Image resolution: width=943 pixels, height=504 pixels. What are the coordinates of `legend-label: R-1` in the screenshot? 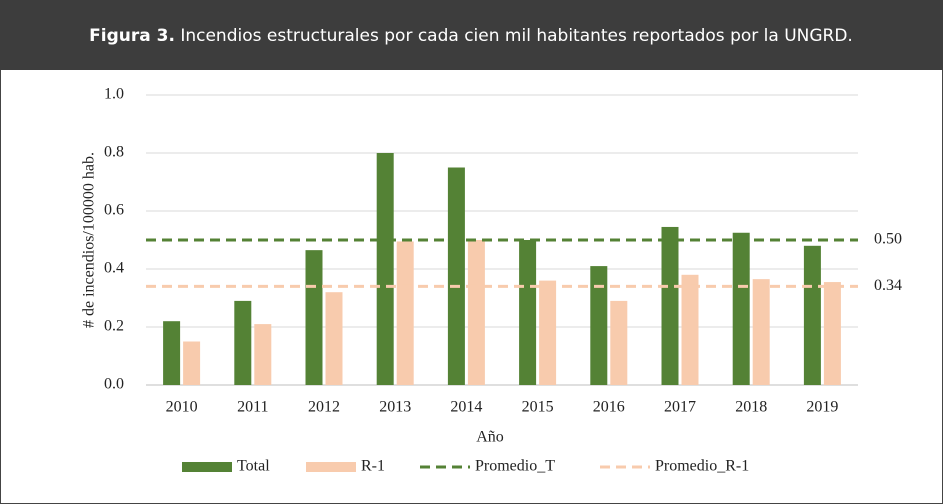 It's located at (373, 466).